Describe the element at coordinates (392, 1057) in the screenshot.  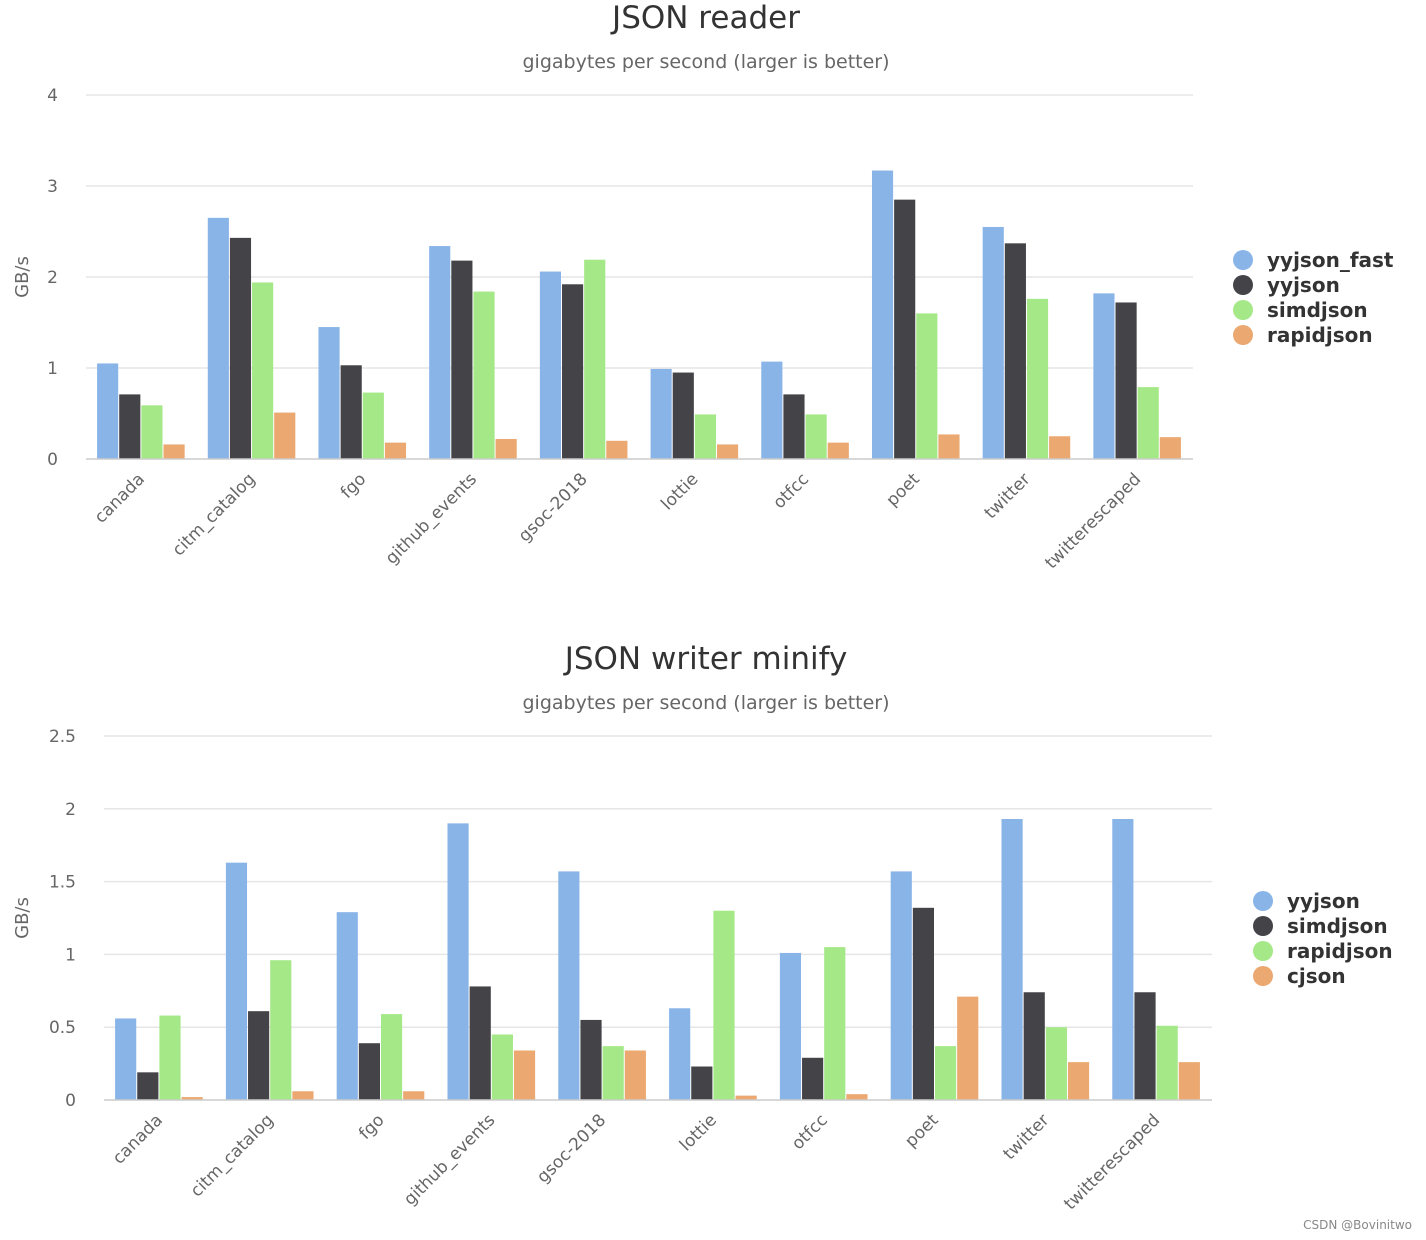
I see `bar-rapidjson-fgo` at that location.